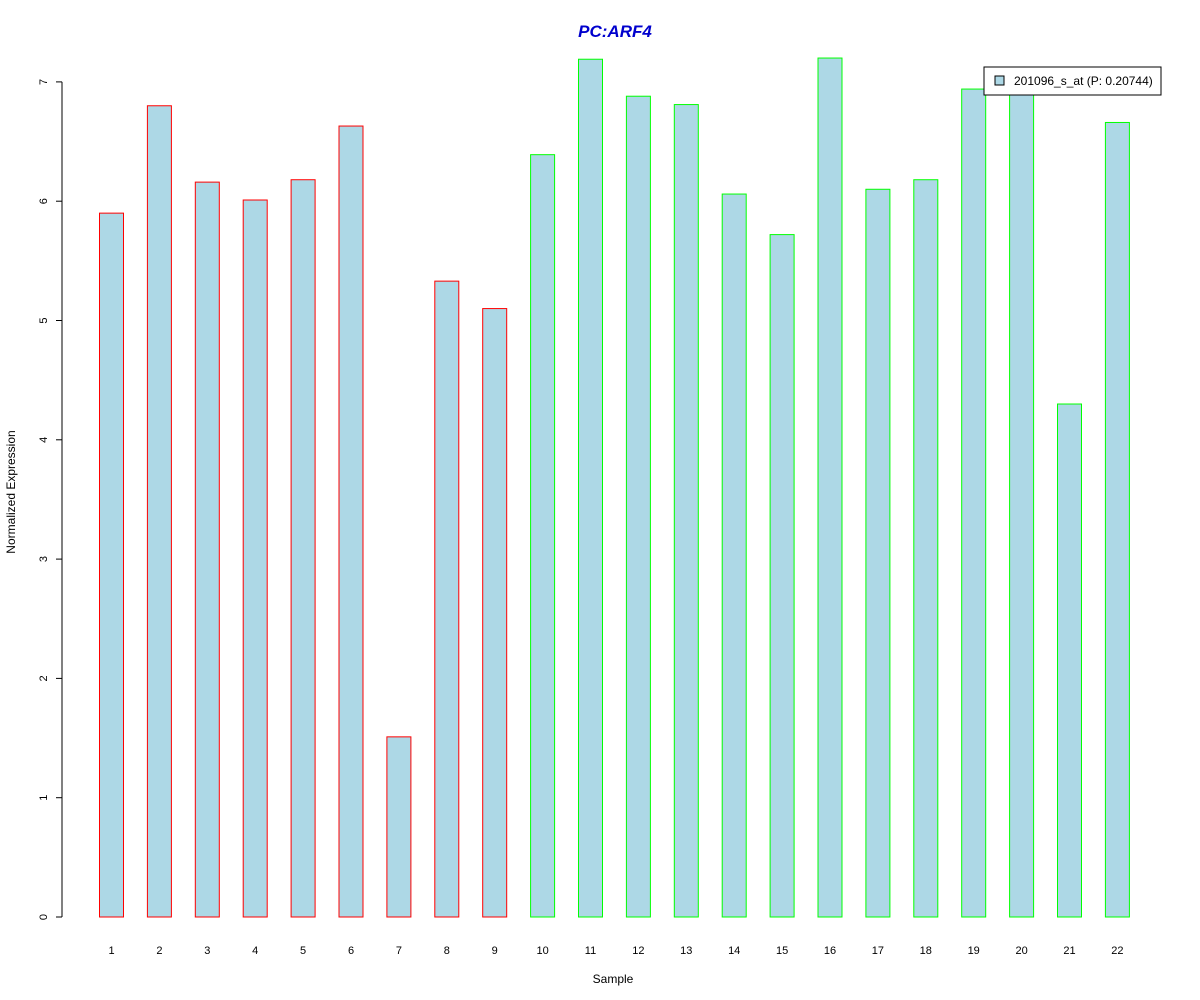 The image size is (1200, 1000). What do you see at coordinates (1117, 951) in the screenshot?
I see `x-tick-label: 22` at bounding box center [1117, 951].